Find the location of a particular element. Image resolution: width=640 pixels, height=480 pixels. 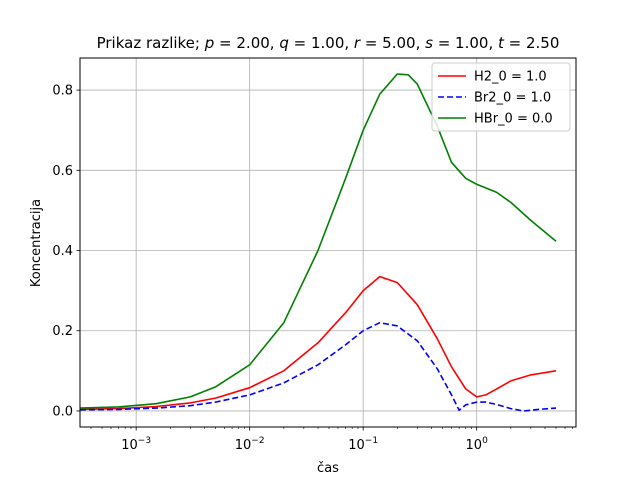

legend-label: HBr_0 = 0.0 is located at coordinates (513, 119).